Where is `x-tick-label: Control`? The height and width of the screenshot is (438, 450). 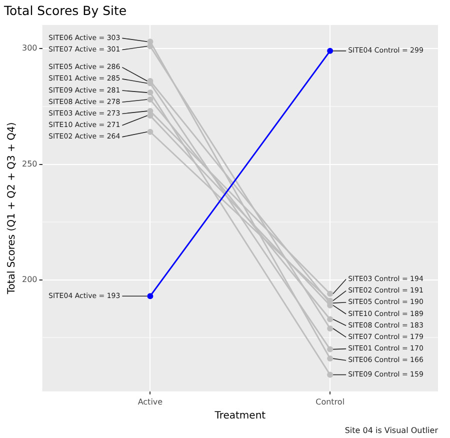 x-tick-label: Control is located at coordinates (330, 401).